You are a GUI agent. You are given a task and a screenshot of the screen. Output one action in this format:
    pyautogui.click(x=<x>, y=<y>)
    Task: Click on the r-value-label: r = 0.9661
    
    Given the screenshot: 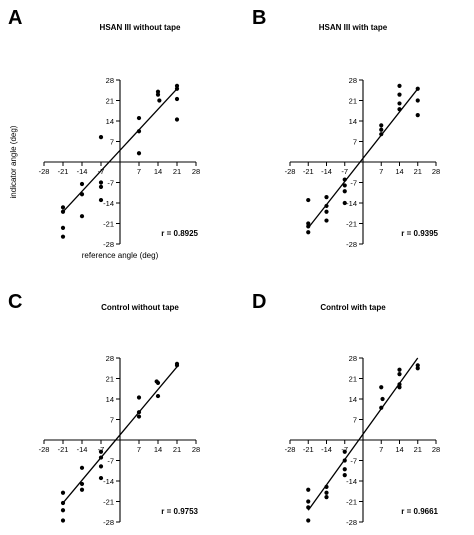 What is the action you would take?
    pyautogui.click(x=419, y=511)
    